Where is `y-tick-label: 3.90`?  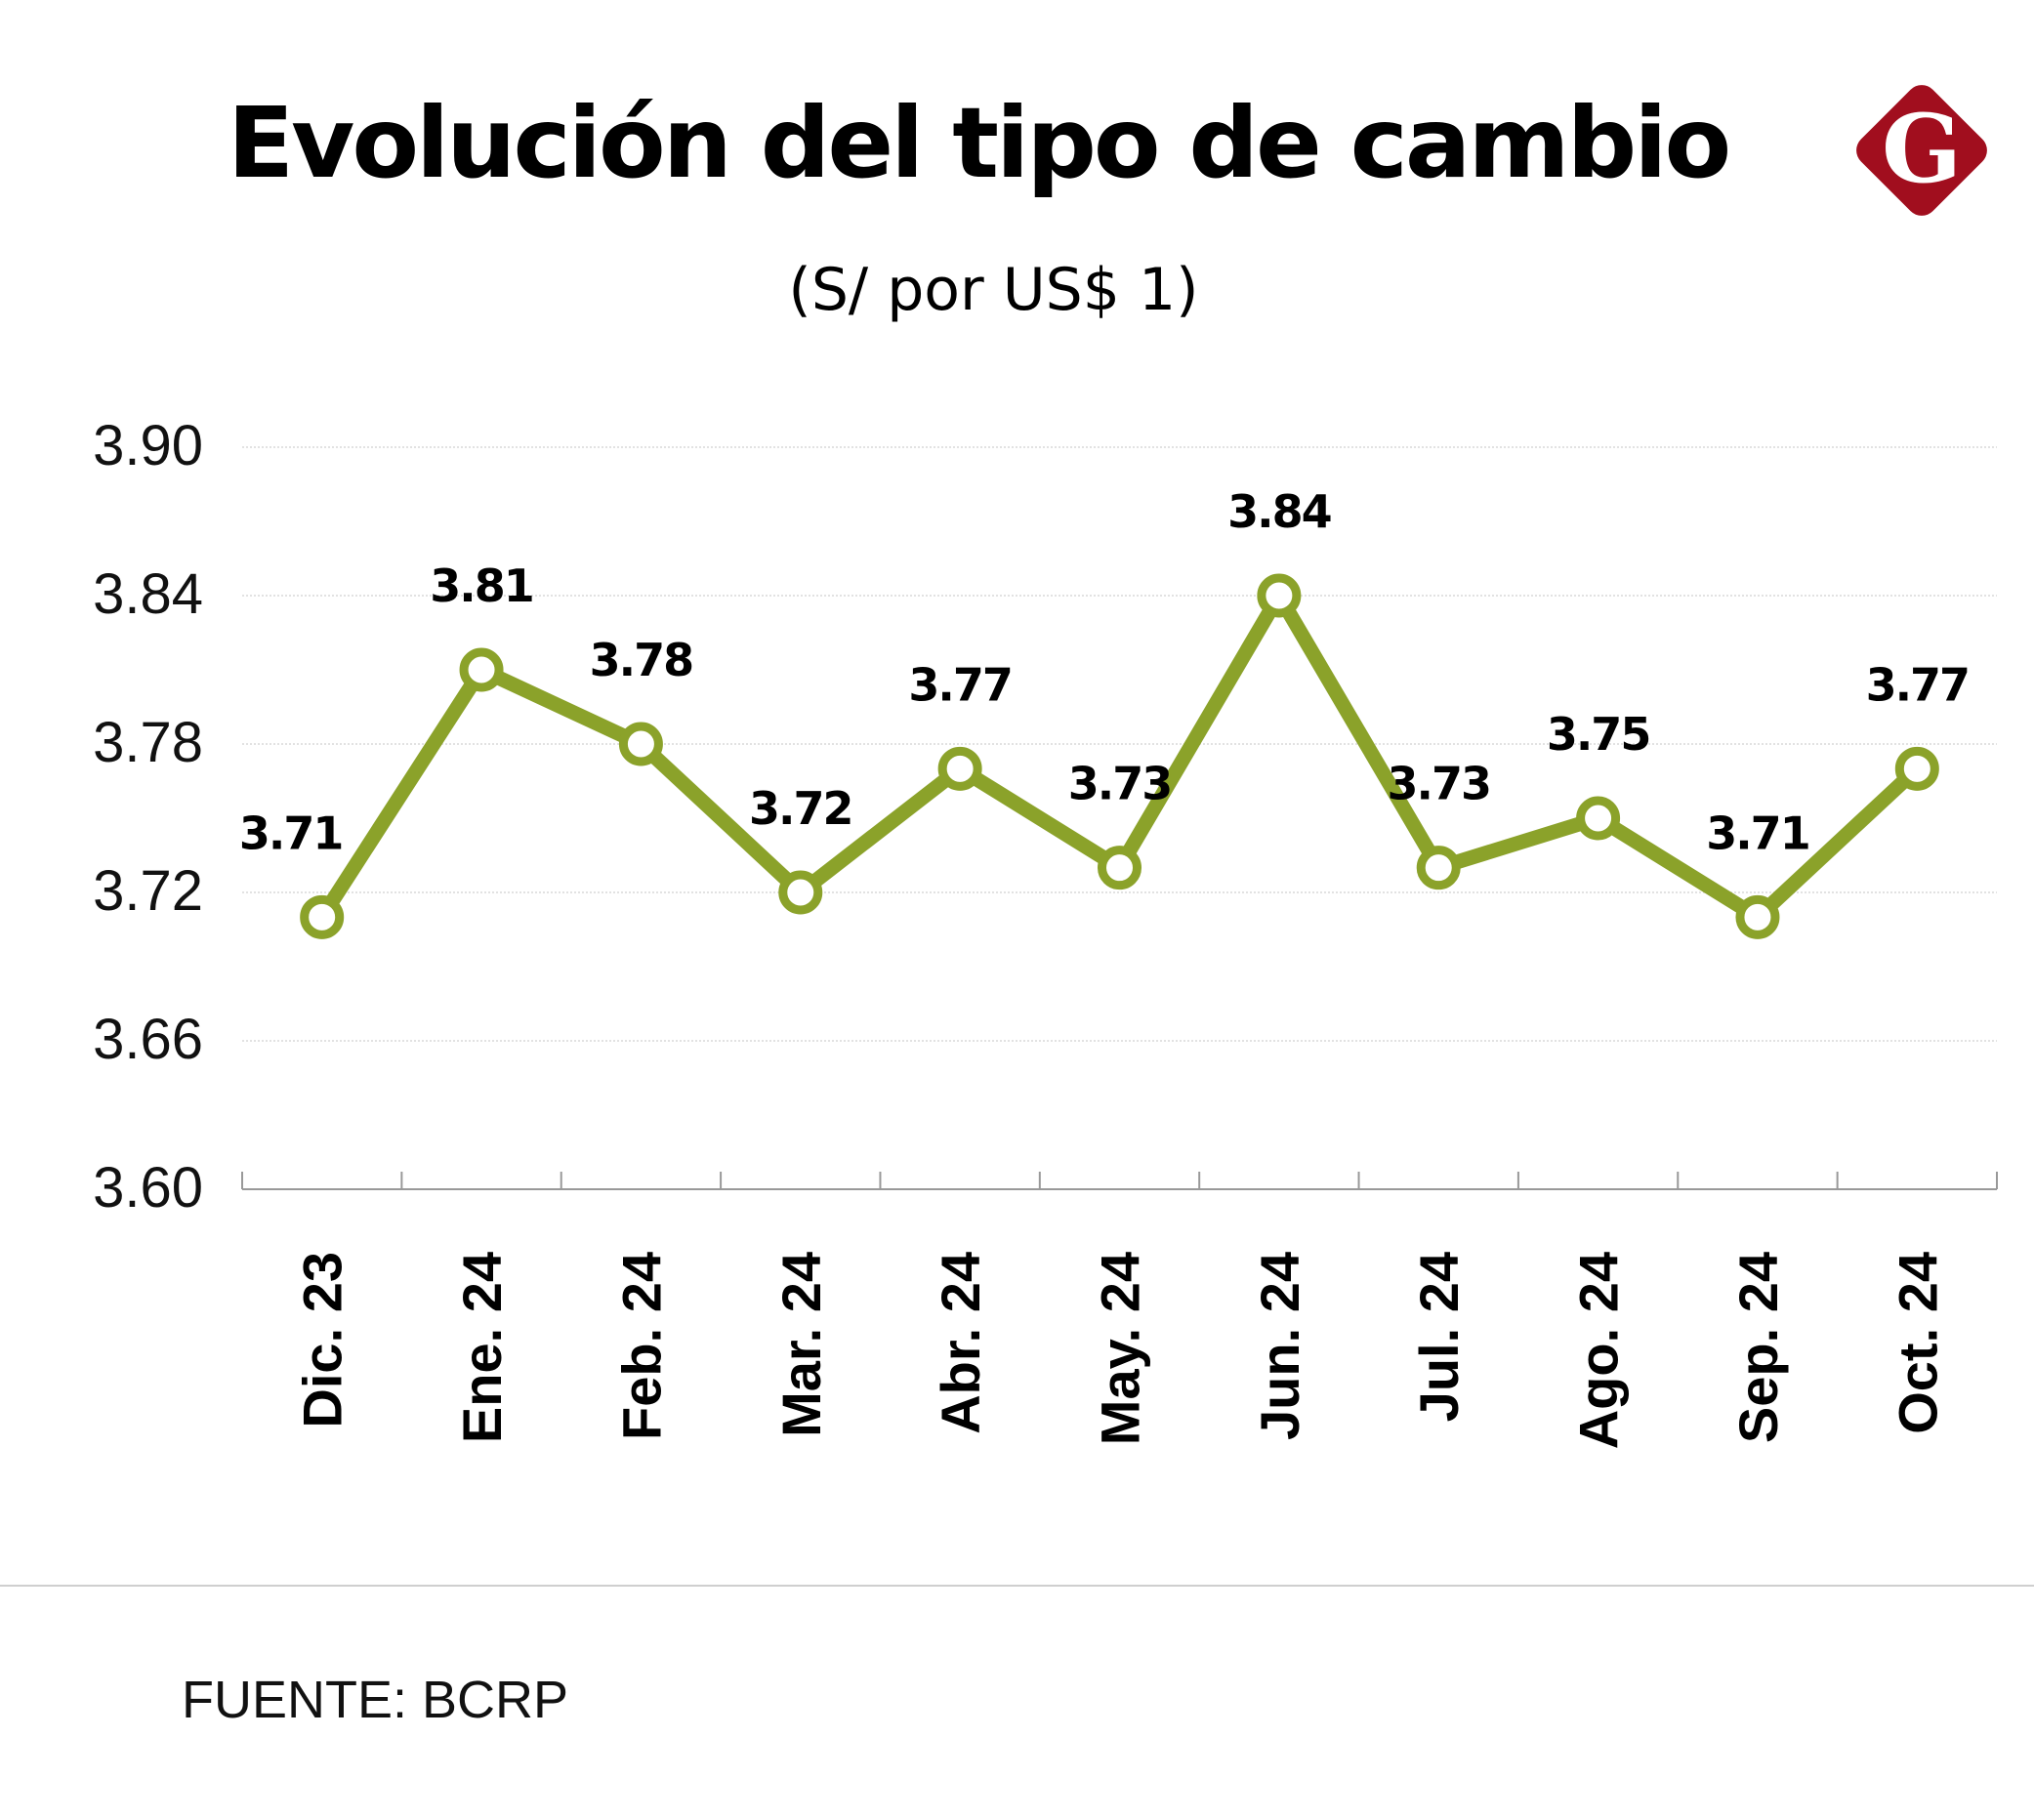 y-tick-label: 3.90 is located at coordinates (148, 445).